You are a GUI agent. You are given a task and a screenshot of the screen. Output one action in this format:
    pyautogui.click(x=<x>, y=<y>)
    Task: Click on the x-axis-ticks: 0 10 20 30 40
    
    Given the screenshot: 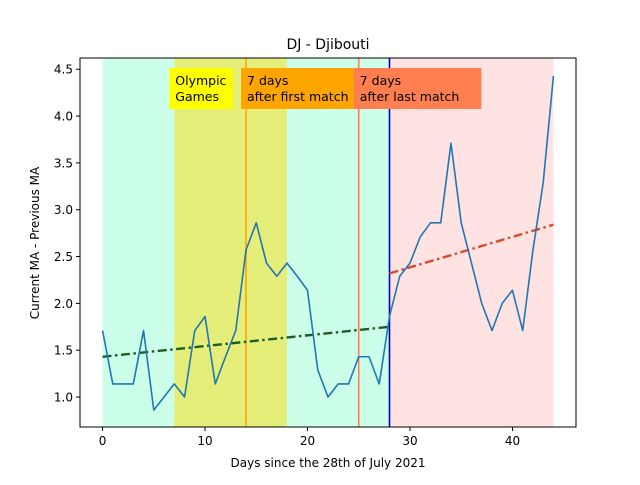 What is the action you would take?
    pyautogui.click(x=309, y=437)
    